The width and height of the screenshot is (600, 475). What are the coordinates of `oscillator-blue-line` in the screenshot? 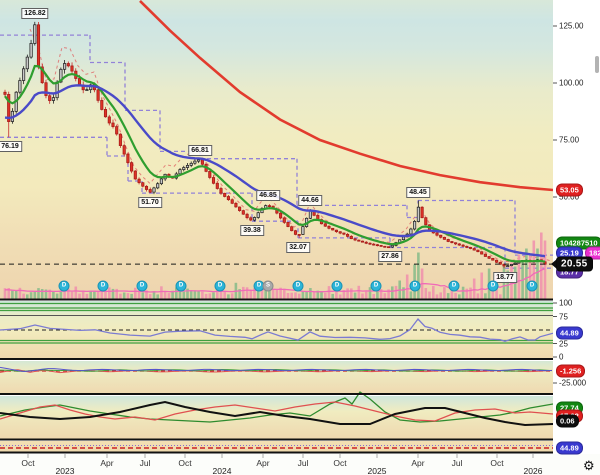 It's located at (276, 369).